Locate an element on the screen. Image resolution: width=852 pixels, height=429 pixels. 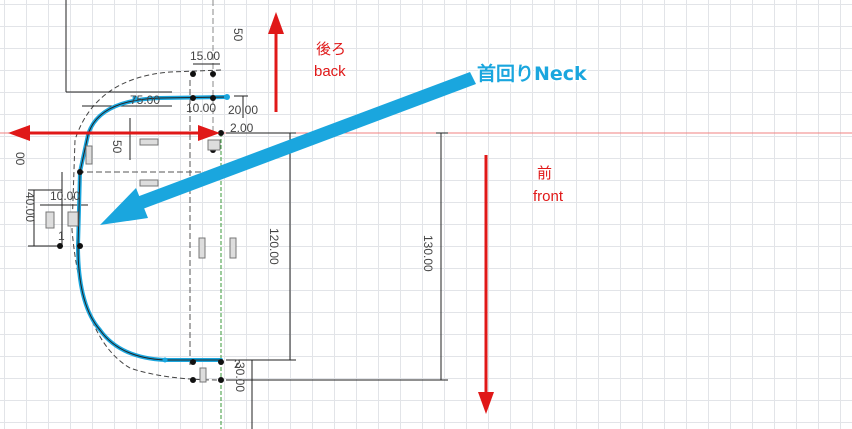
constraint-parallel-icon is located at coordinates (73, 219).